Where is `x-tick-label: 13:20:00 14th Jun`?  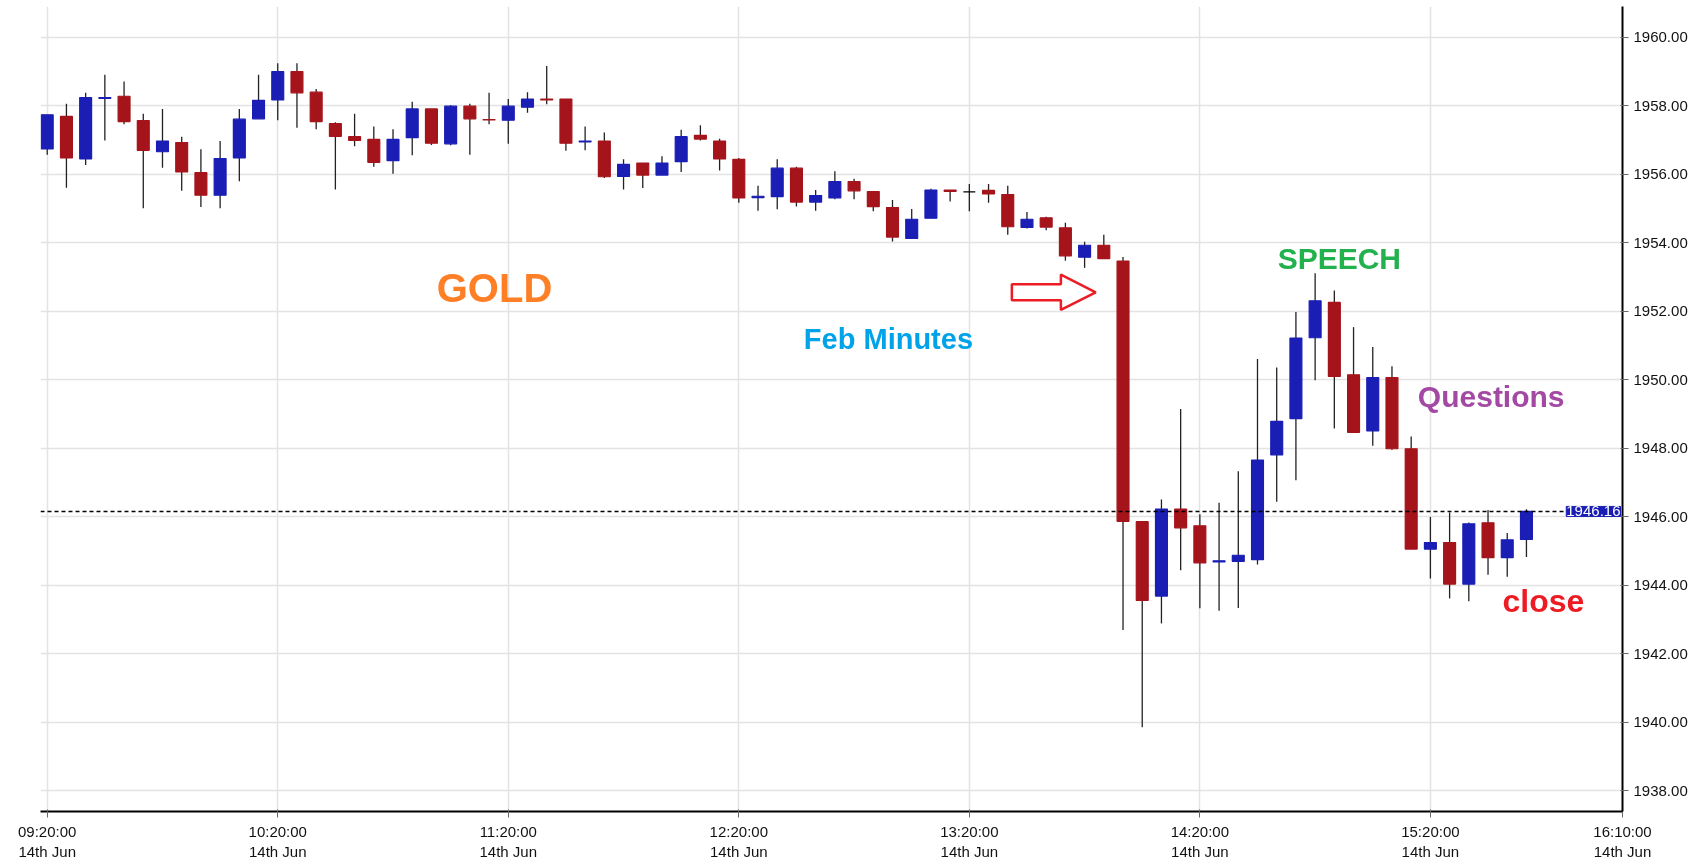
x-tick-label: 13:20:00 14th Jun is located at coordinates (969, 841).